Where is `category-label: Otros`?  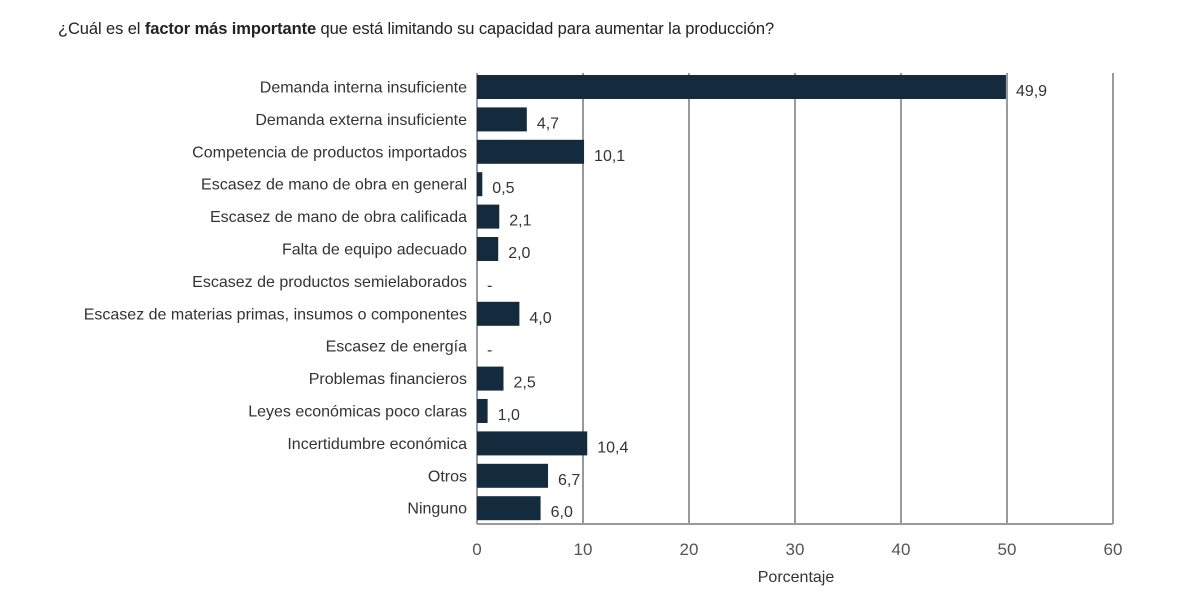 category-label: Otros is located at coordinates (447, 476).